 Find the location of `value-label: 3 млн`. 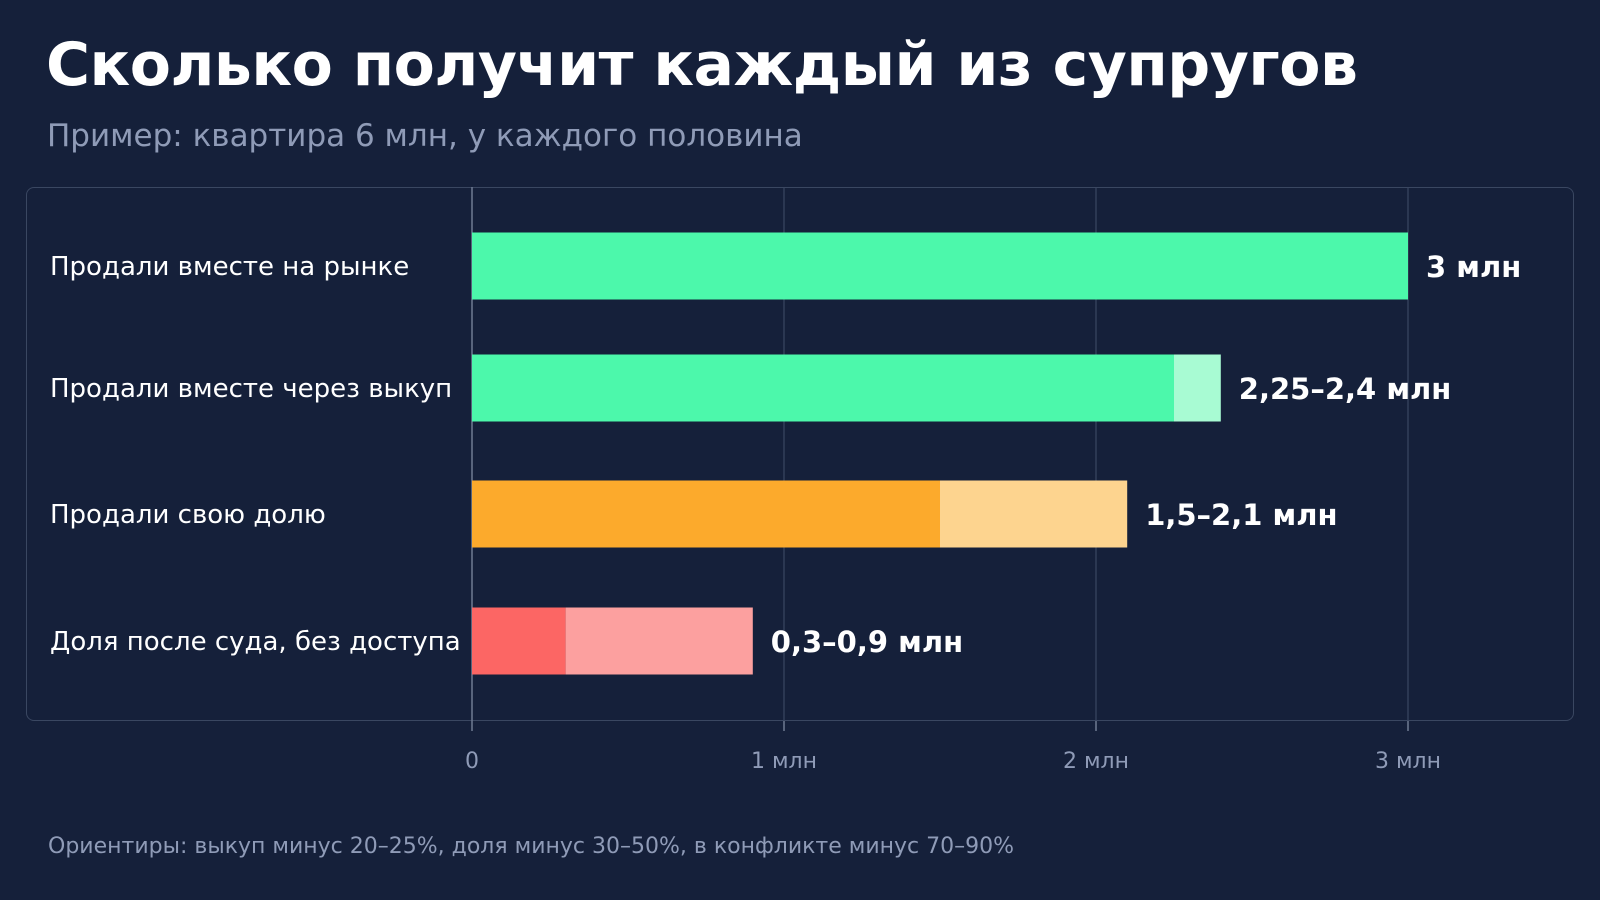

value-label: 3 млн is located at coordinates (1473, 267).